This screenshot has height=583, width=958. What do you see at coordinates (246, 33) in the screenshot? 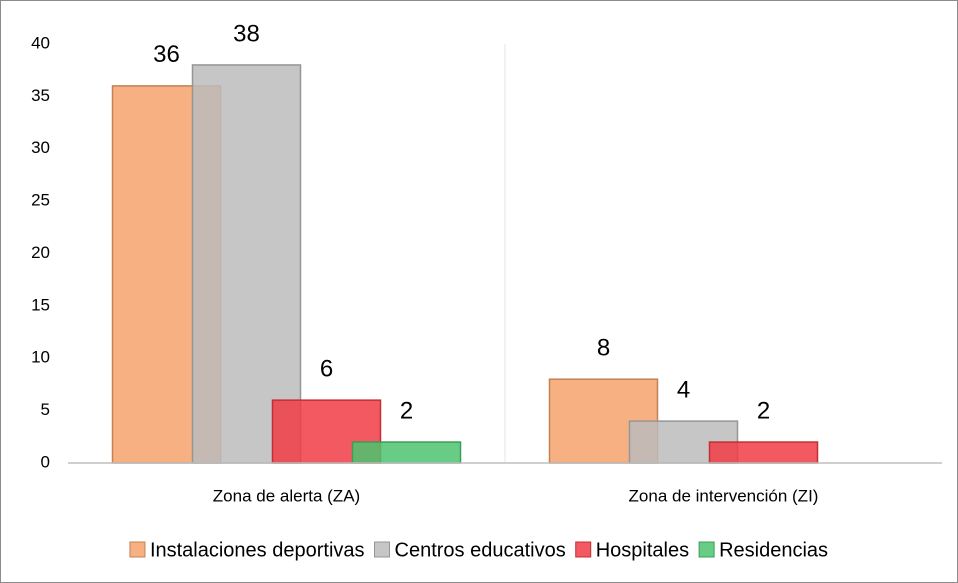
I see `value-label: 38` at bounding box center [246, 33].